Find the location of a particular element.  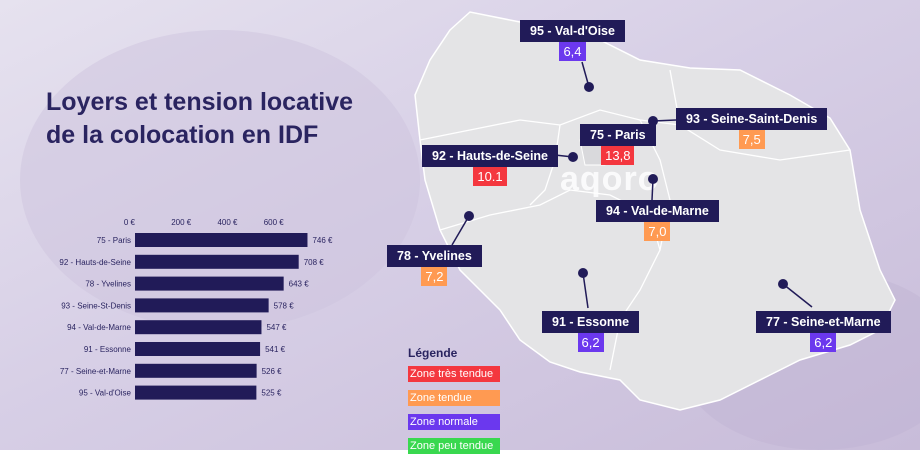

badge-val-de-marne: 94 - Val-de-Marne 7,0 is located at coordinates (657, 220).